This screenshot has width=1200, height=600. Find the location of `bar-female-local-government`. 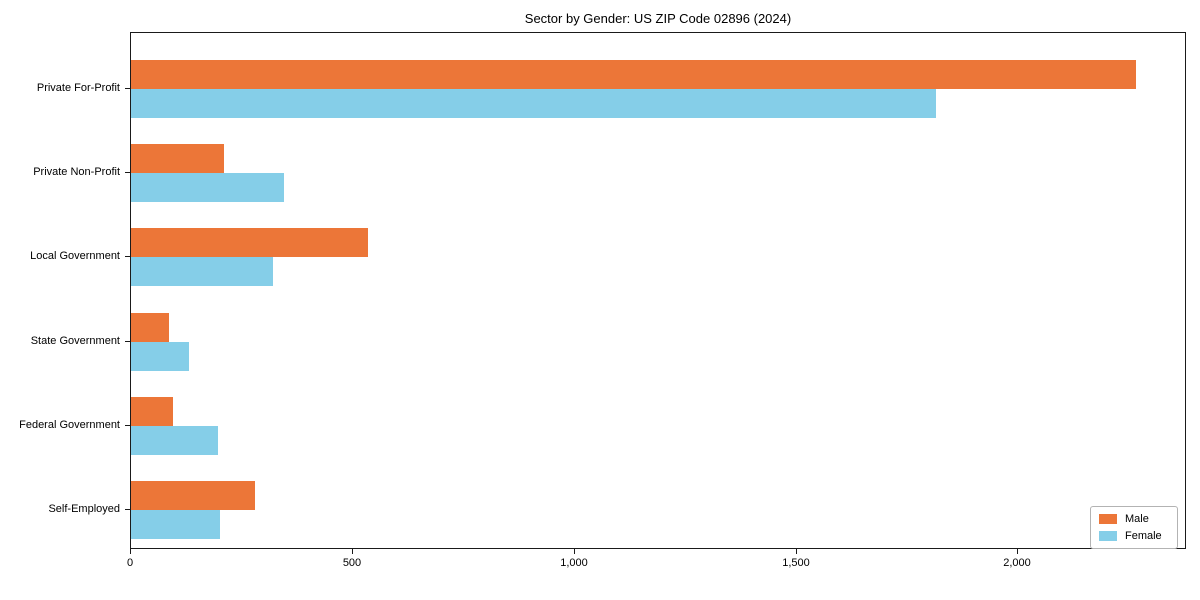

bar-female-local-government is located at coordinates (202, 272).